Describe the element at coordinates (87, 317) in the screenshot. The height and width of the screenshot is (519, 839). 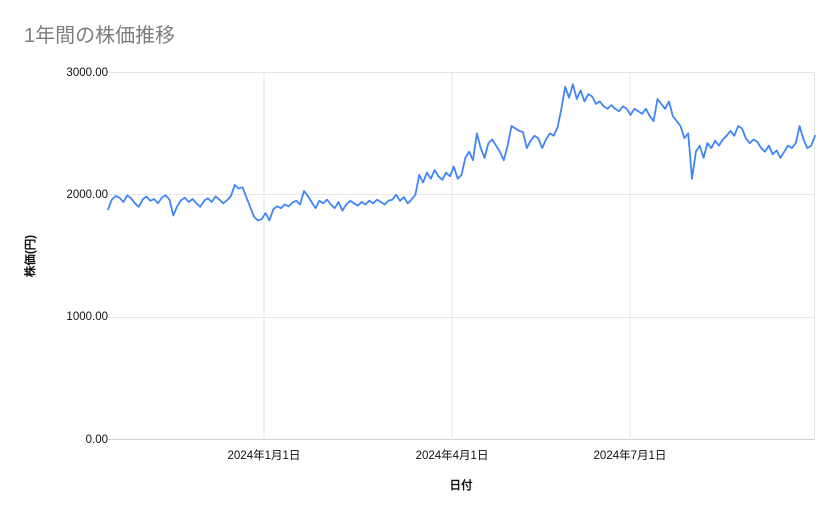
I see `y-tick-label: 1000.00` at that location.